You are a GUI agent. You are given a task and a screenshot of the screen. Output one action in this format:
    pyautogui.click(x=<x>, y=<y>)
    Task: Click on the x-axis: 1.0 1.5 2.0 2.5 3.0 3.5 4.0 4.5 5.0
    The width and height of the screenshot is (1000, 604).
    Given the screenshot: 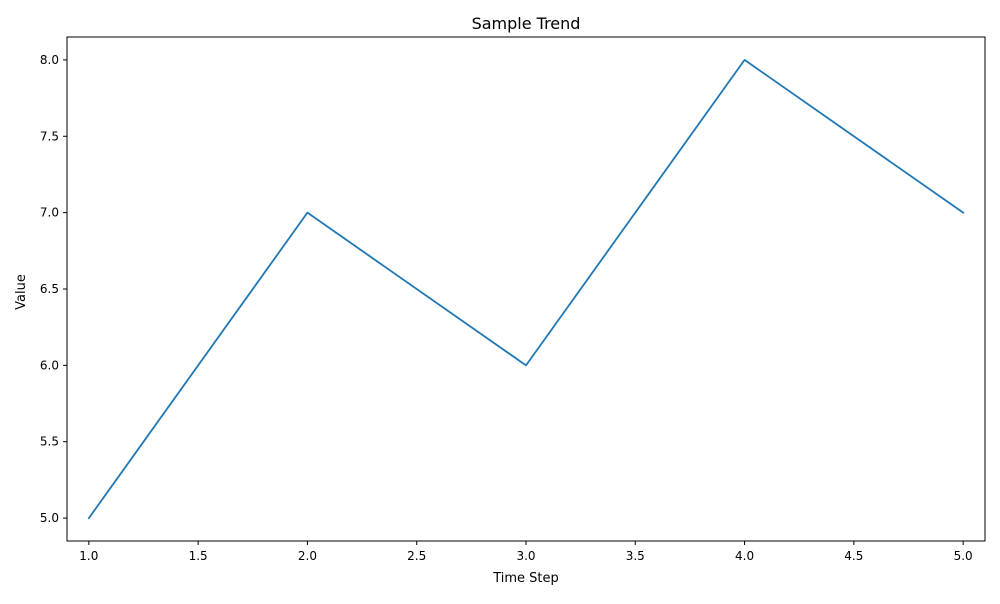 What is the action you would take?
    pyautogui.click(x=526, y=552)
    